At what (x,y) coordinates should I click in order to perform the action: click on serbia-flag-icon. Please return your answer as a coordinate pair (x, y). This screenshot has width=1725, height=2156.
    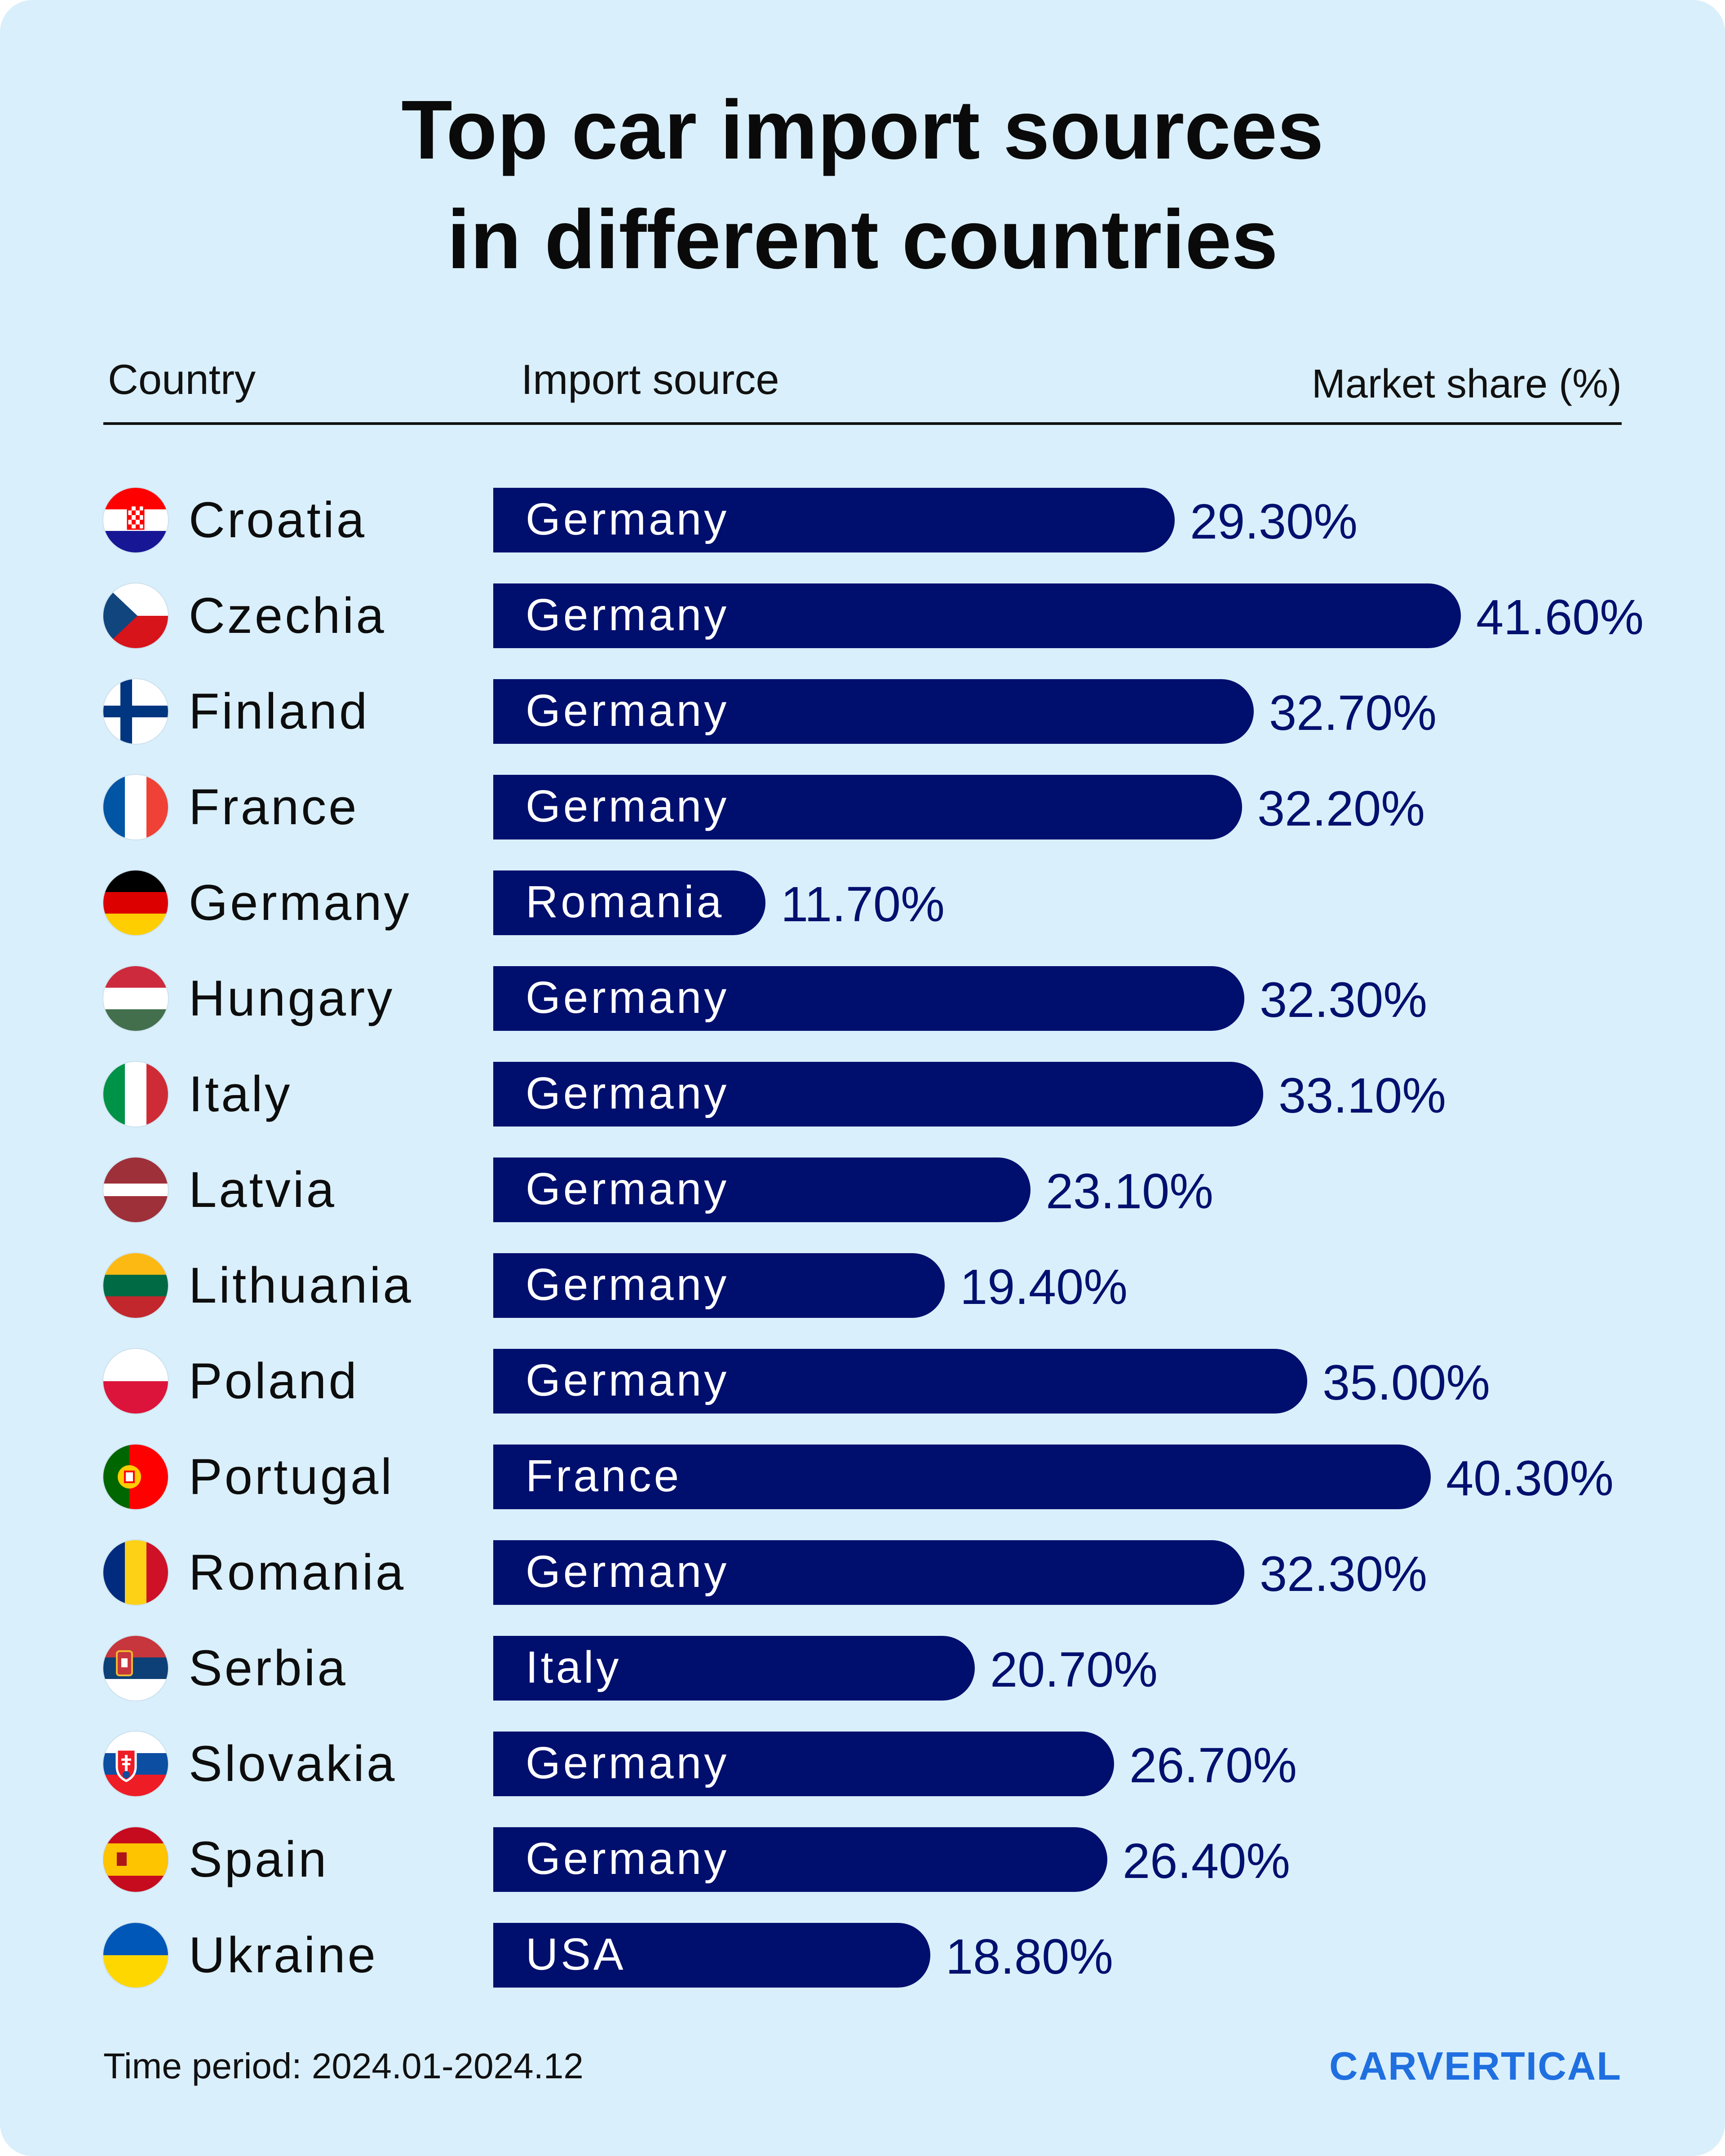
    Looking at the image, I should click on (135, 1668).